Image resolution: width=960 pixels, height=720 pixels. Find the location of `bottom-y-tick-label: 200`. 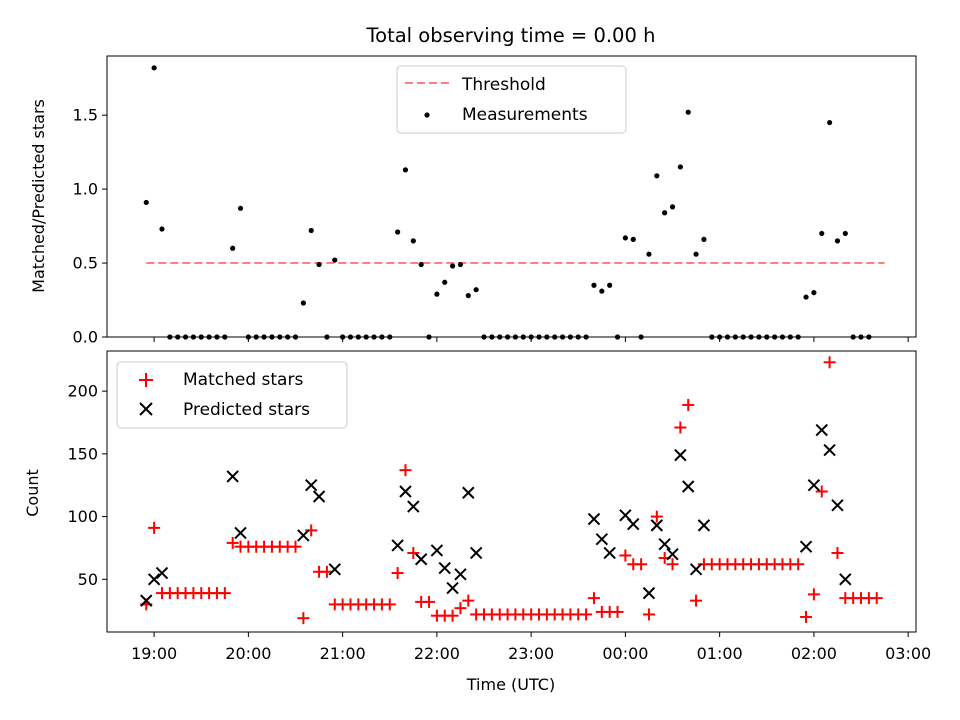

bottom-y-tick-label: 200 is located at coordinates (82, 391).